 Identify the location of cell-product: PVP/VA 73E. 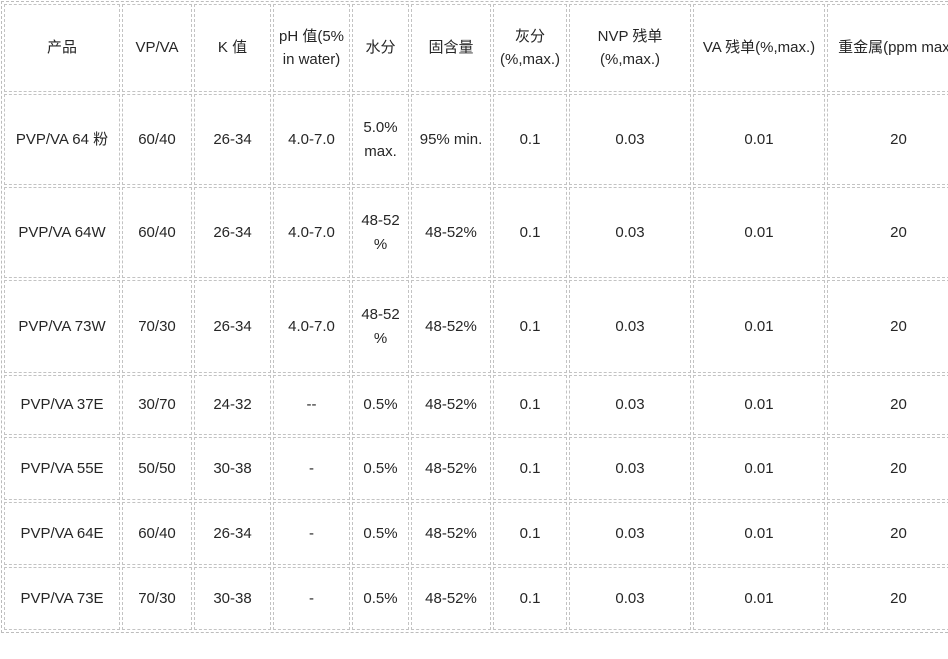
(62, 598).